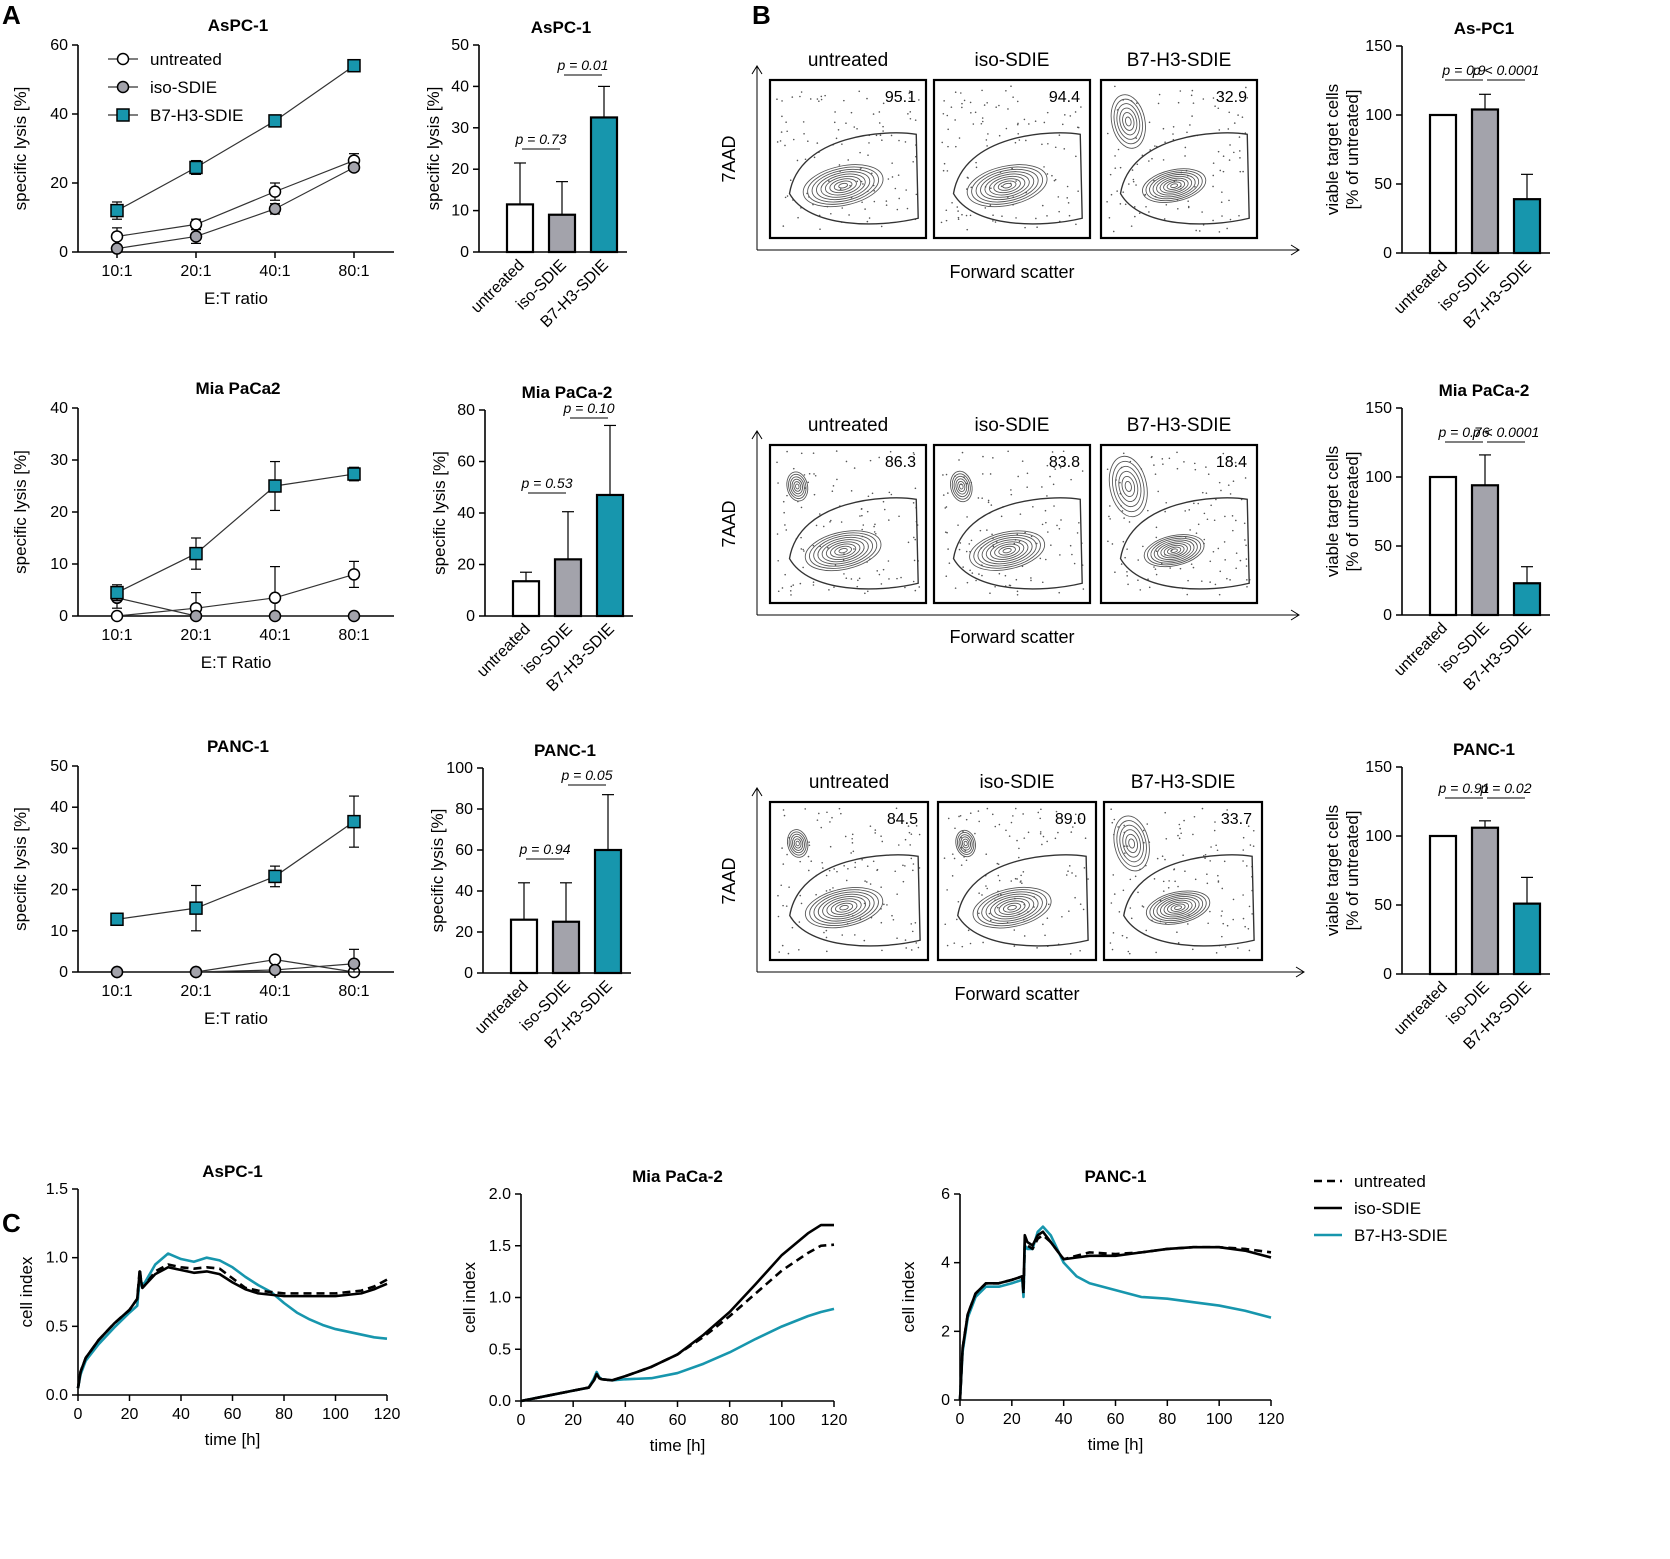  What do you see at coordinates (500, 1401) in the screenshot?
I see `ts-ytick-label: 0.0` at bounding box center [500, 1401].